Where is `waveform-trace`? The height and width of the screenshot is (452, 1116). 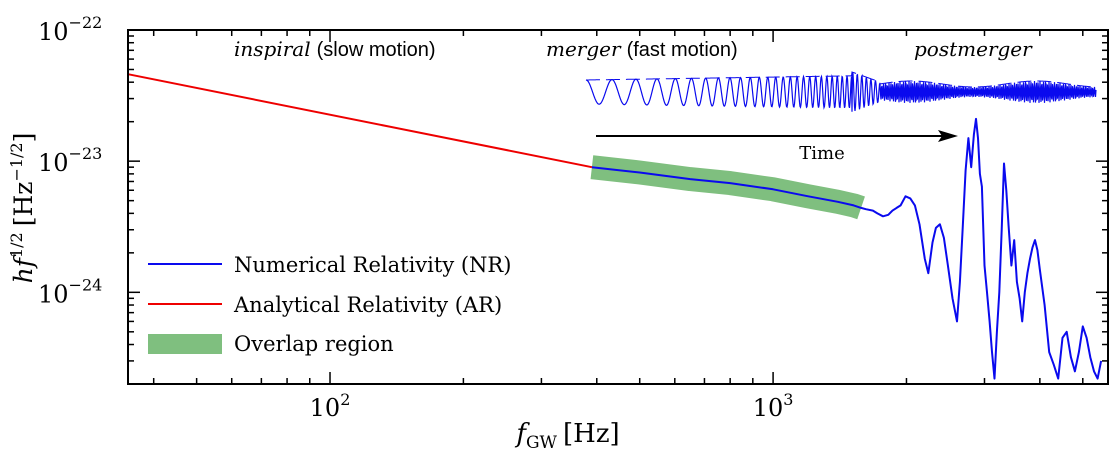 waveform-trace is located at coordinates (841, 91).